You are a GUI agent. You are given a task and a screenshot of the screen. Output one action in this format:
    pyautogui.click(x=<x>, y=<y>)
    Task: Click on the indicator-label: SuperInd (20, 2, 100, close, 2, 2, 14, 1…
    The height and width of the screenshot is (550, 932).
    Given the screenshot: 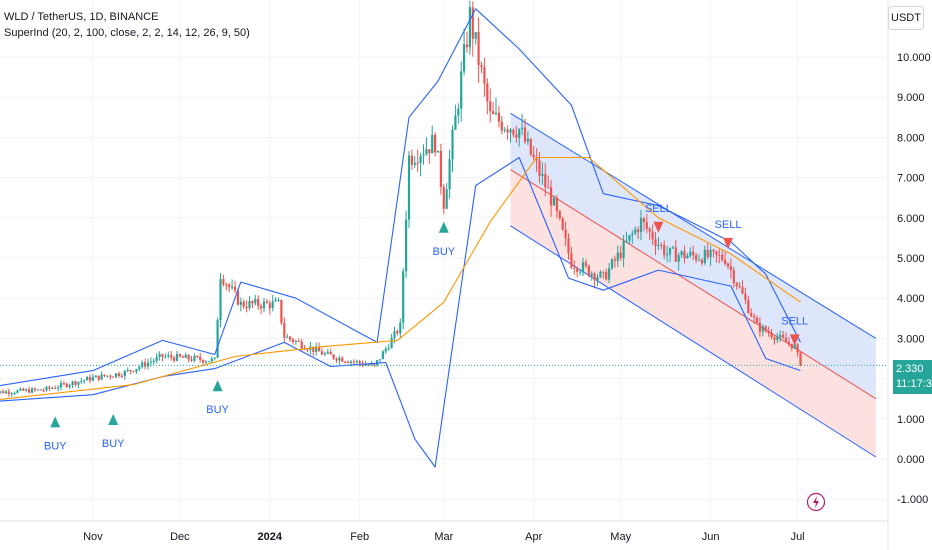 What is the action you would take?
    pyautogui.click(x=127, y=33)
    